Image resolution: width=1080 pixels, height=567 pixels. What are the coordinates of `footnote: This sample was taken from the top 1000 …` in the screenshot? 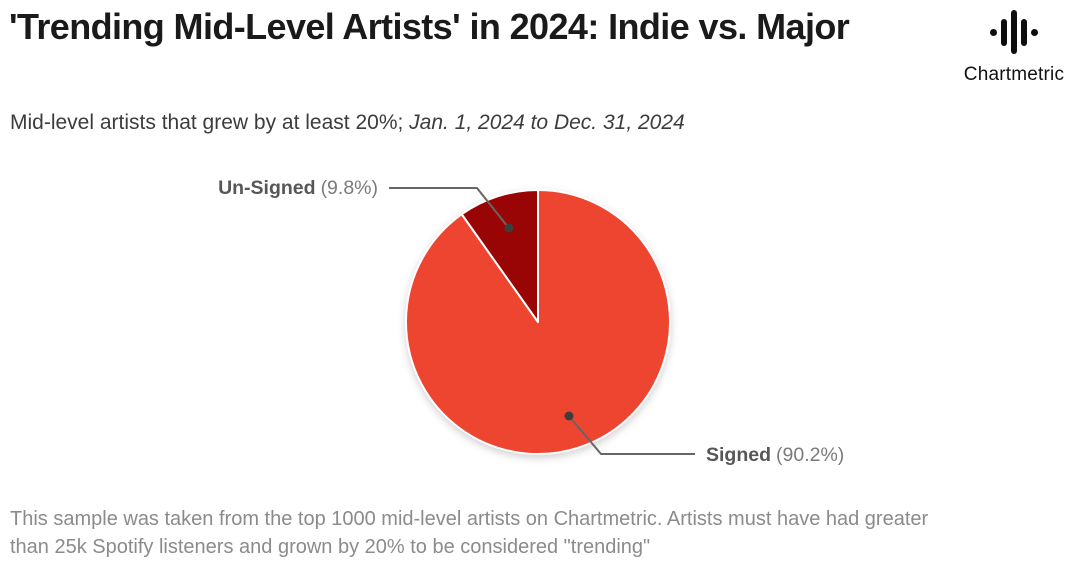 It's located at (540, 533).